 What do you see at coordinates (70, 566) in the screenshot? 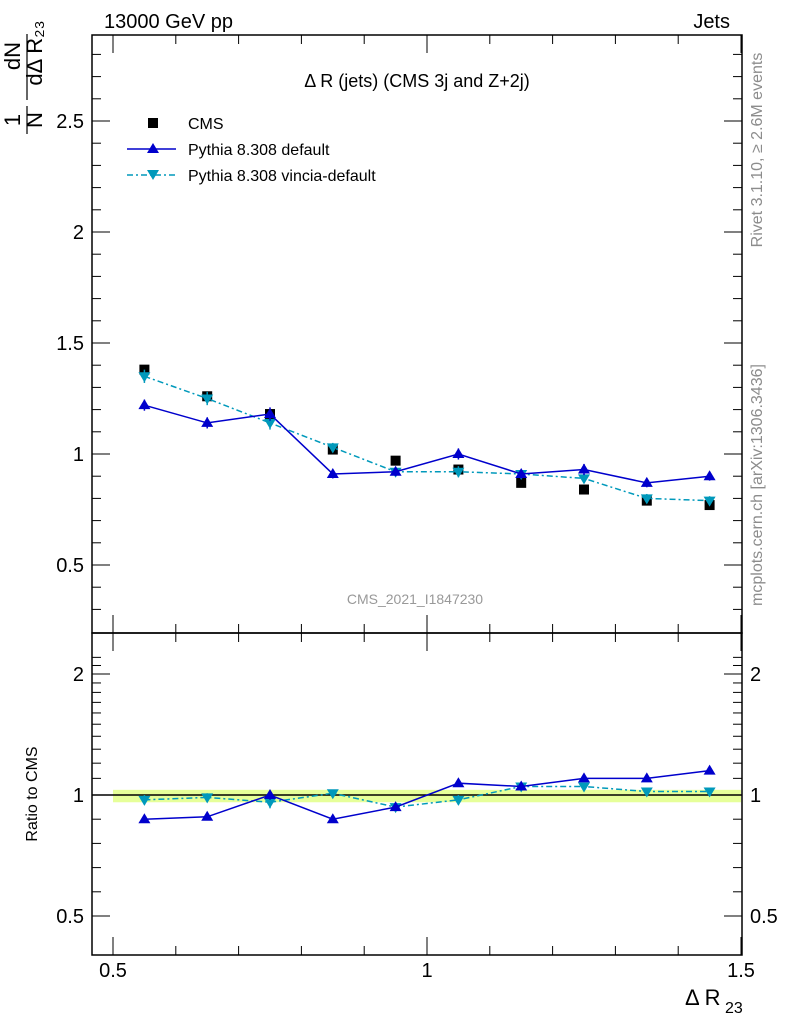
I see `y-tick-label-main: 0.5` at bounding box center [70, 566].